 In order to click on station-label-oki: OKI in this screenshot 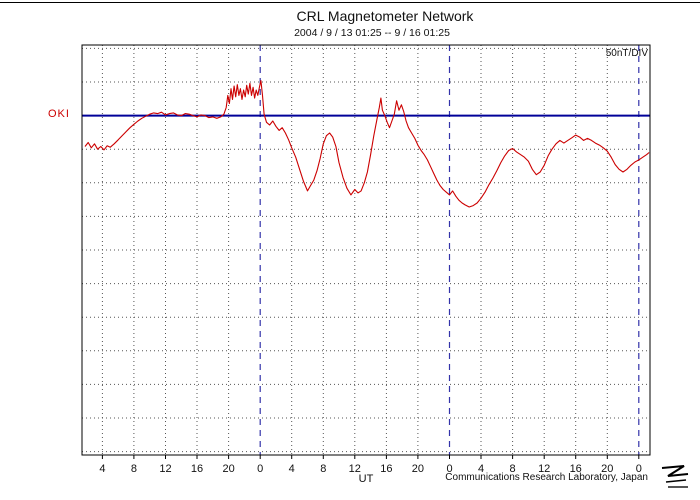, I will do `click(59, 114)`.